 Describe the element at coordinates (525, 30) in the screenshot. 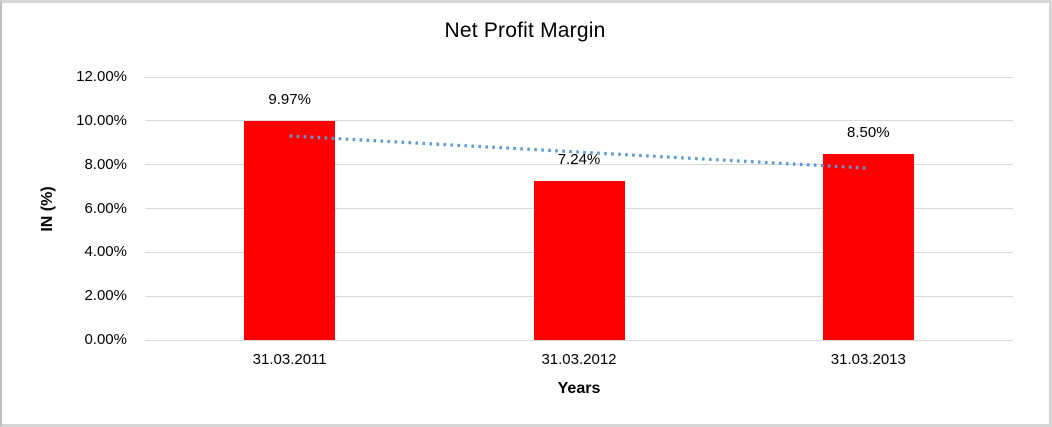

I see `chart-title: Net Profit Margin` at that location.